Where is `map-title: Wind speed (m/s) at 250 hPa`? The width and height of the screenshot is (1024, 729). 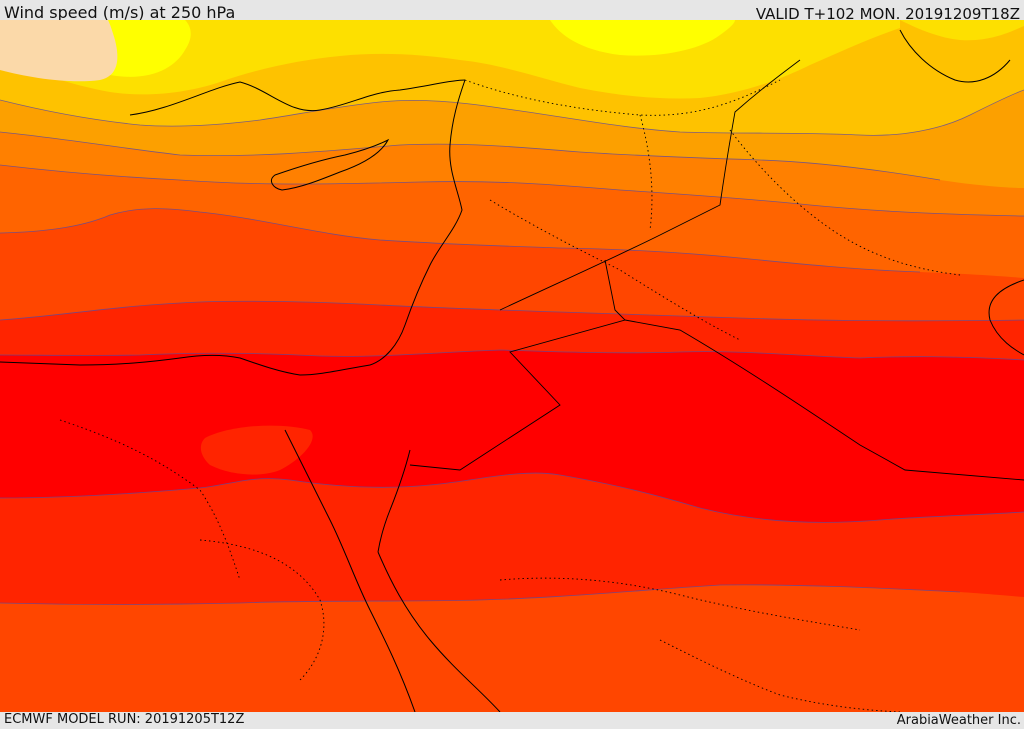 map-title: Wind speed (m/s) at 250 hPa is located at coordinates (120, 12).